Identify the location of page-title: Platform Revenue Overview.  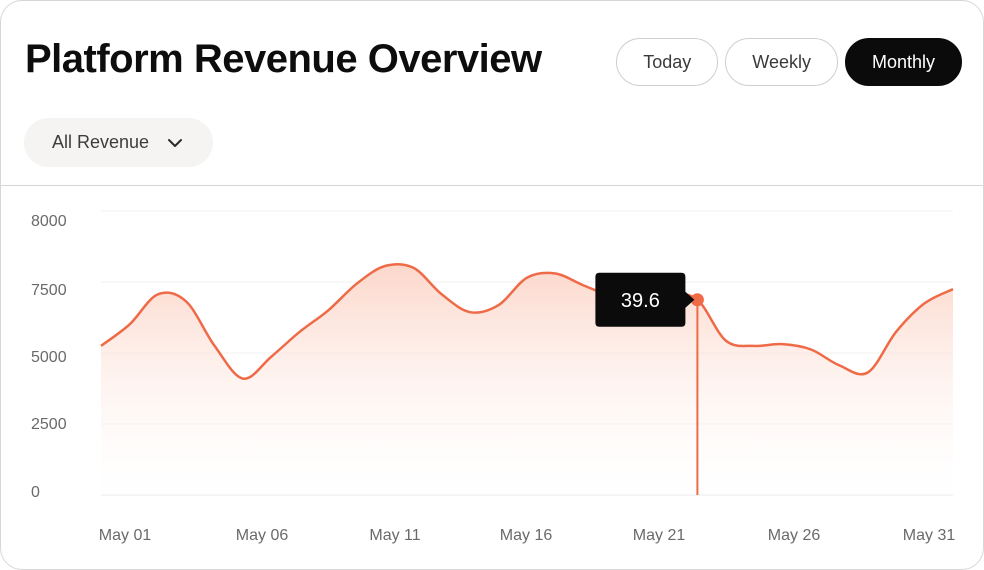
(283, 59).